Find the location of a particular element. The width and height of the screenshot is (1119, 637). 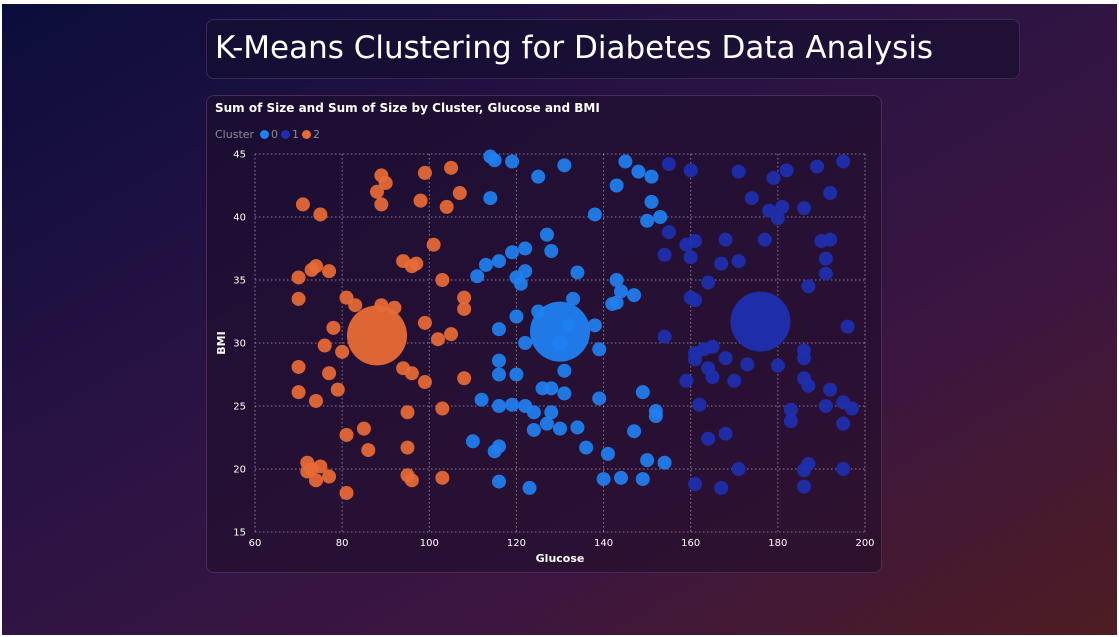

y-tick-label: 25 is located at coordinates (239, 407).